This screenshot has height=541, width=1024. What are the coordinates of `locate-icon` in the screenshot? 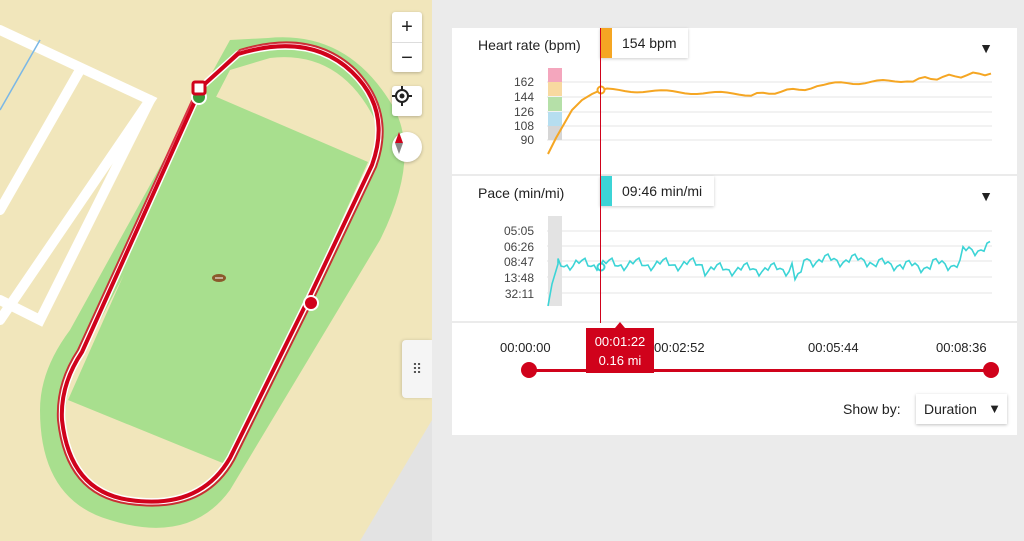 It's located at (402, 96).